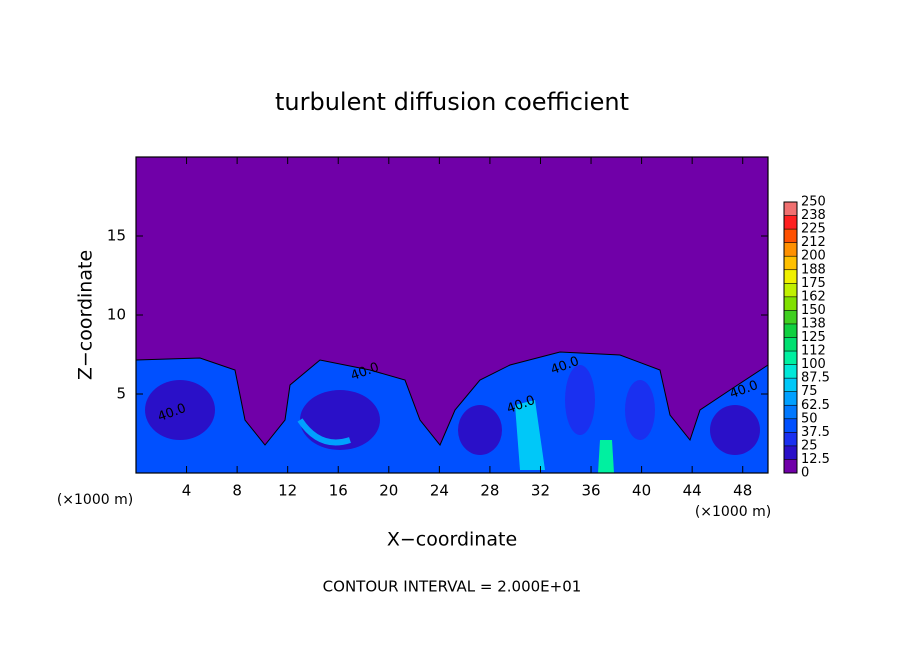 This screenshot has width=904, height=658. I want to click on x-tick-label: 48, so click(742, 491).